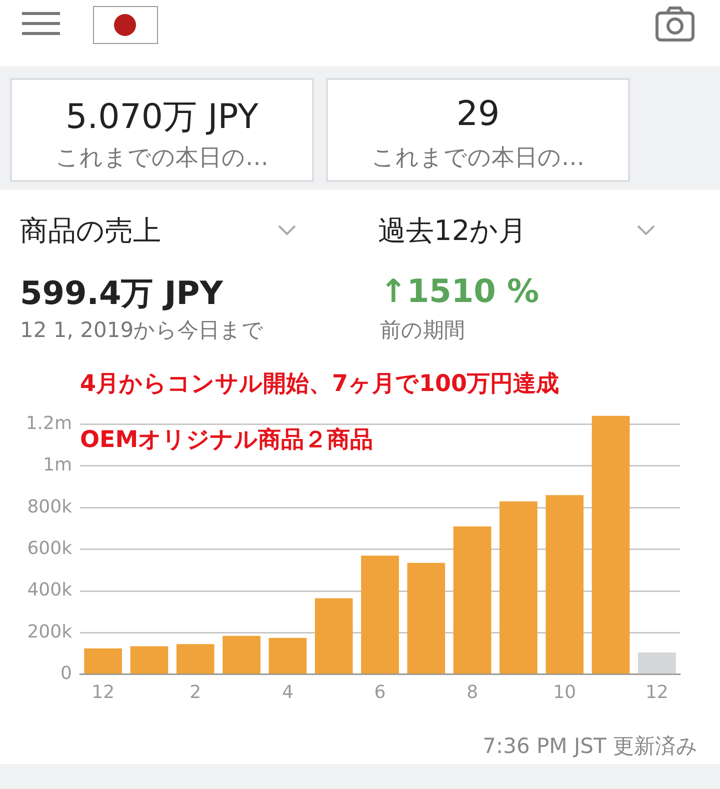 This screenshot has width=720, height=789. Describe the element at coordinates (590, 746) in the screenshot. I see `text: 7:36 PM JST 更新済み` at that location.